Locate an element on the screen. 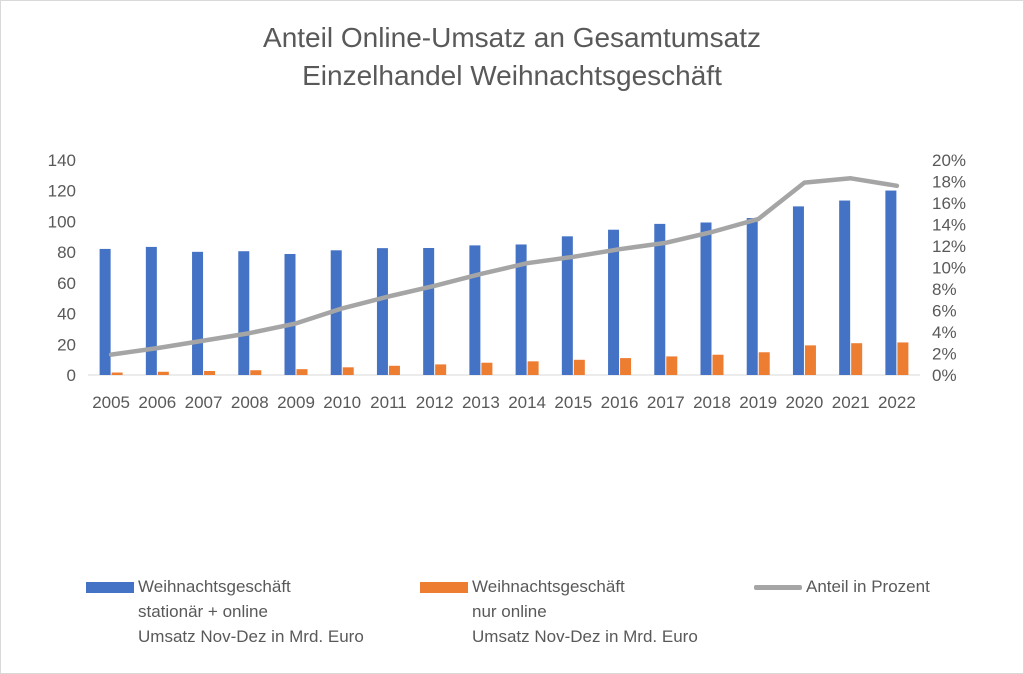  chart-title-line1: Anteil Online-Umsatz an Gesamtumsatz is located at coordinates (512, 37).